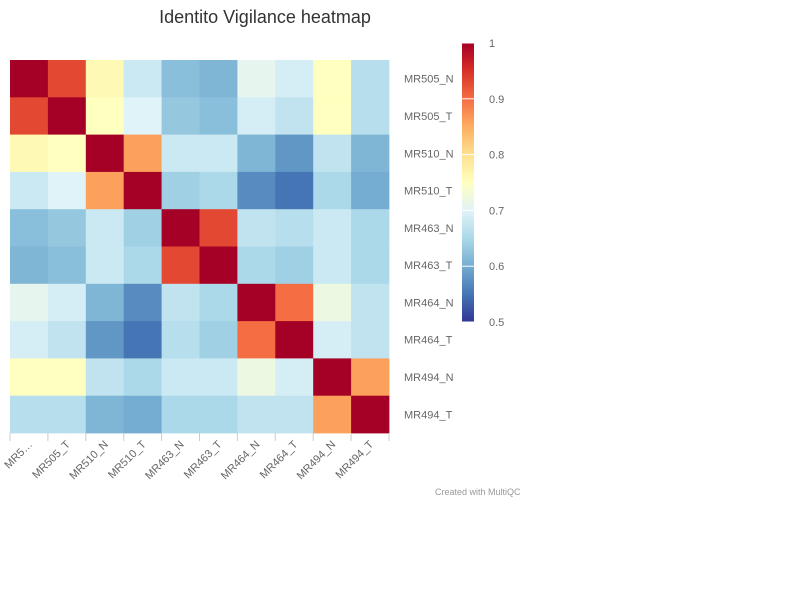  Describe the element at coordinates (265, 17) in the screenshot. I see `chart-title: Identito Vigilance heatmap` at that location.